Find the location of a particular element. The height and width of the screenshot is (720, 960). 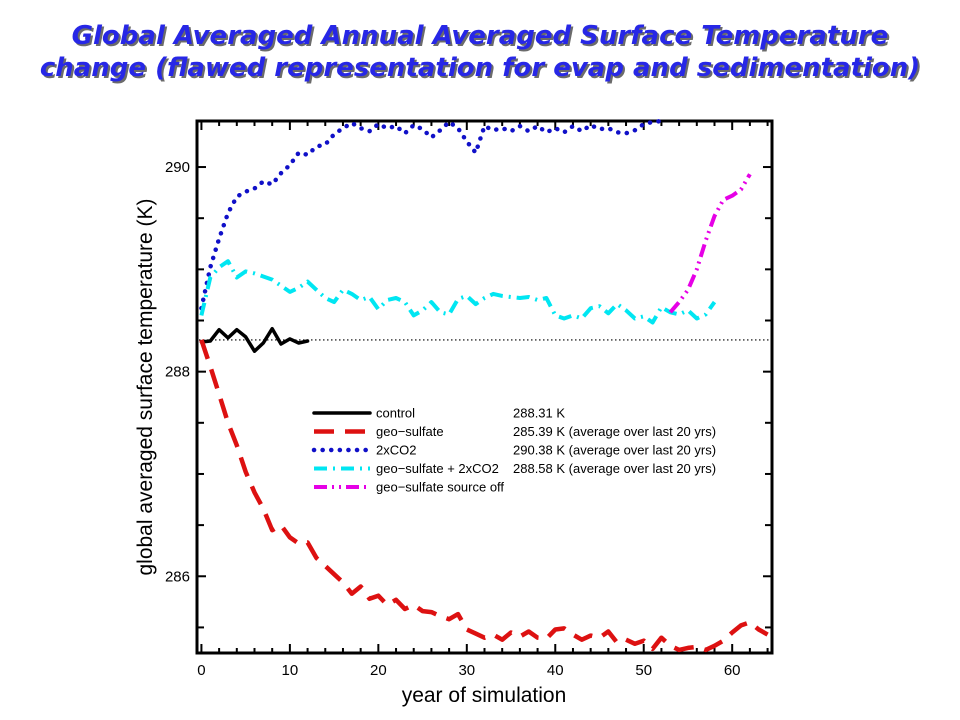

x-tick-label: 30 is located at coordinates (466, 670).